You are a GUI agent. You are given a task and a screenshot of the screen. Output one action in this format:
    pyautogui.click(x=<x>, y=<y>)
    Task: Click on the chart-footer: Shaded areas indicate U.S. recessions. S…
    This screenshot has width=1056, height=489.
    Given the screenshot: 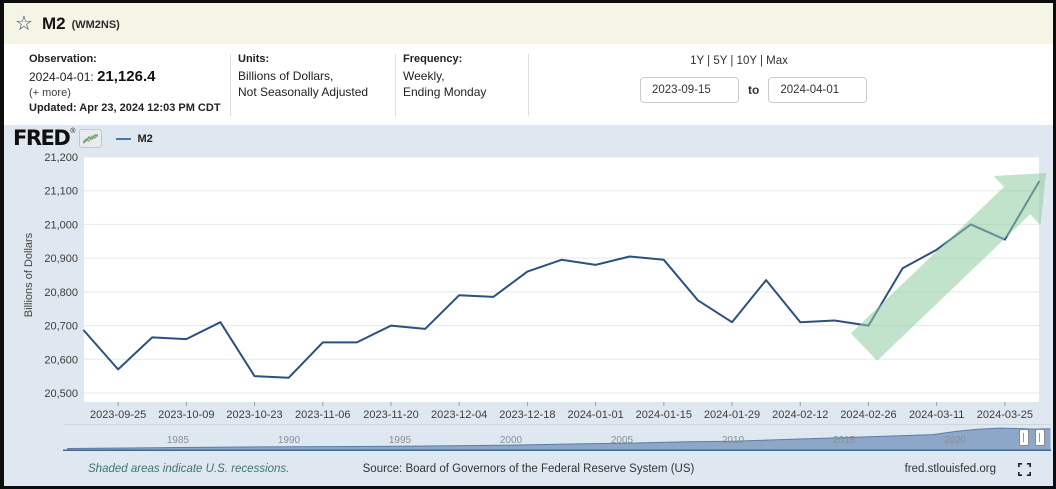 What is the action you would take?
    pyautogui.click(x=528, y=471)
    